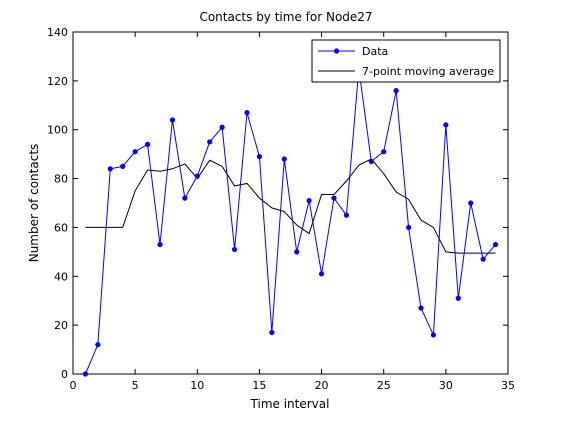  I want to click on x-axis-label: Time interval, so click(290, 404).